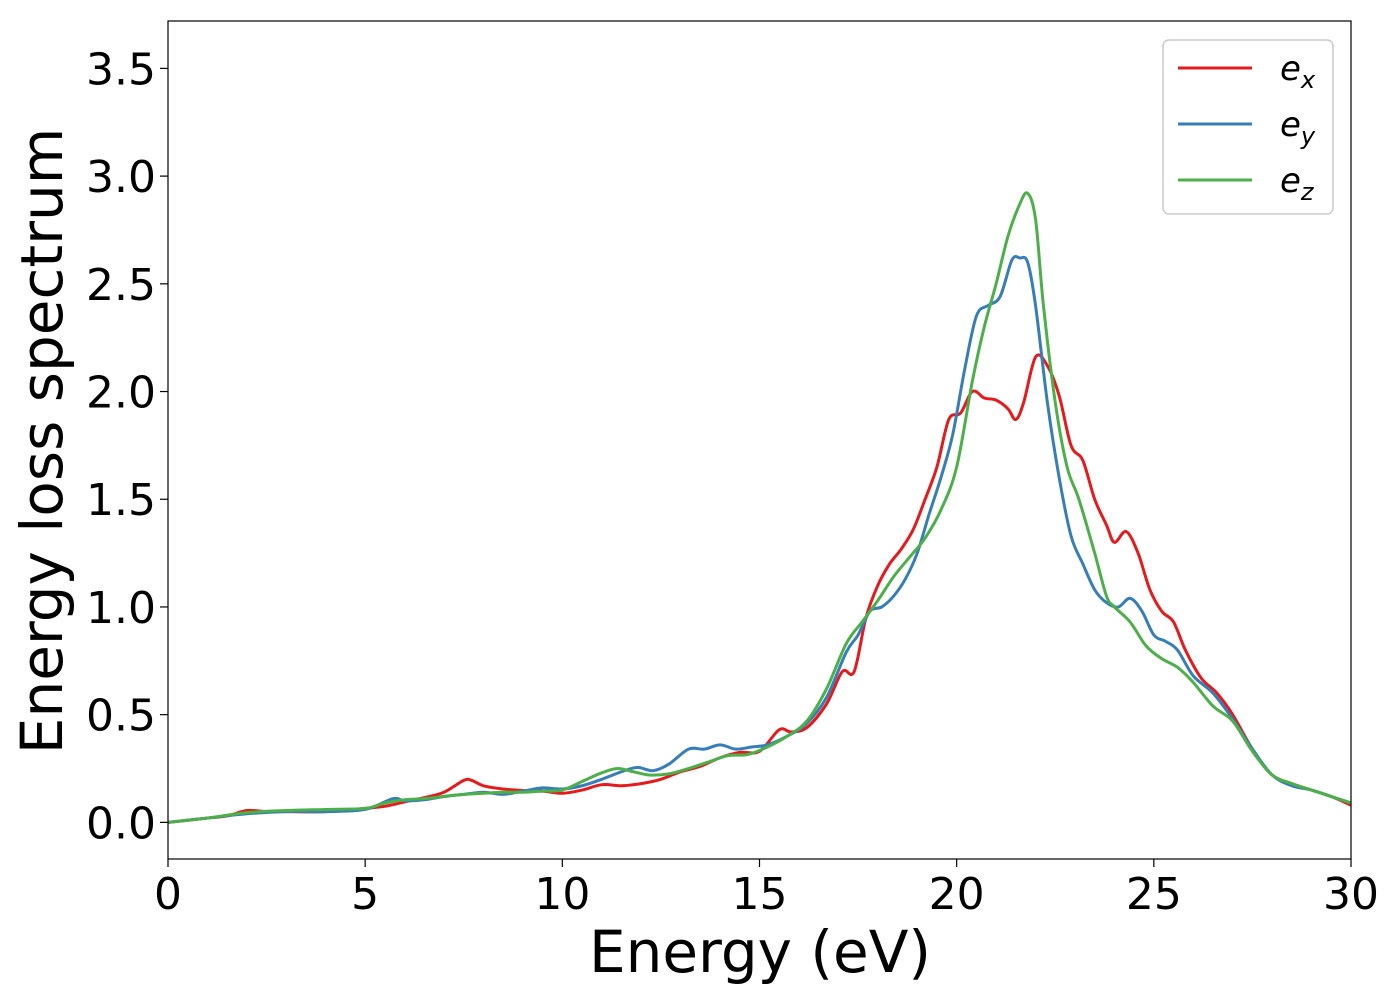  What do you see at coordinates (760, 952) in the screenshot?
I see `x-axis-label: Energy (eV)` at bounding box center [760, 952].